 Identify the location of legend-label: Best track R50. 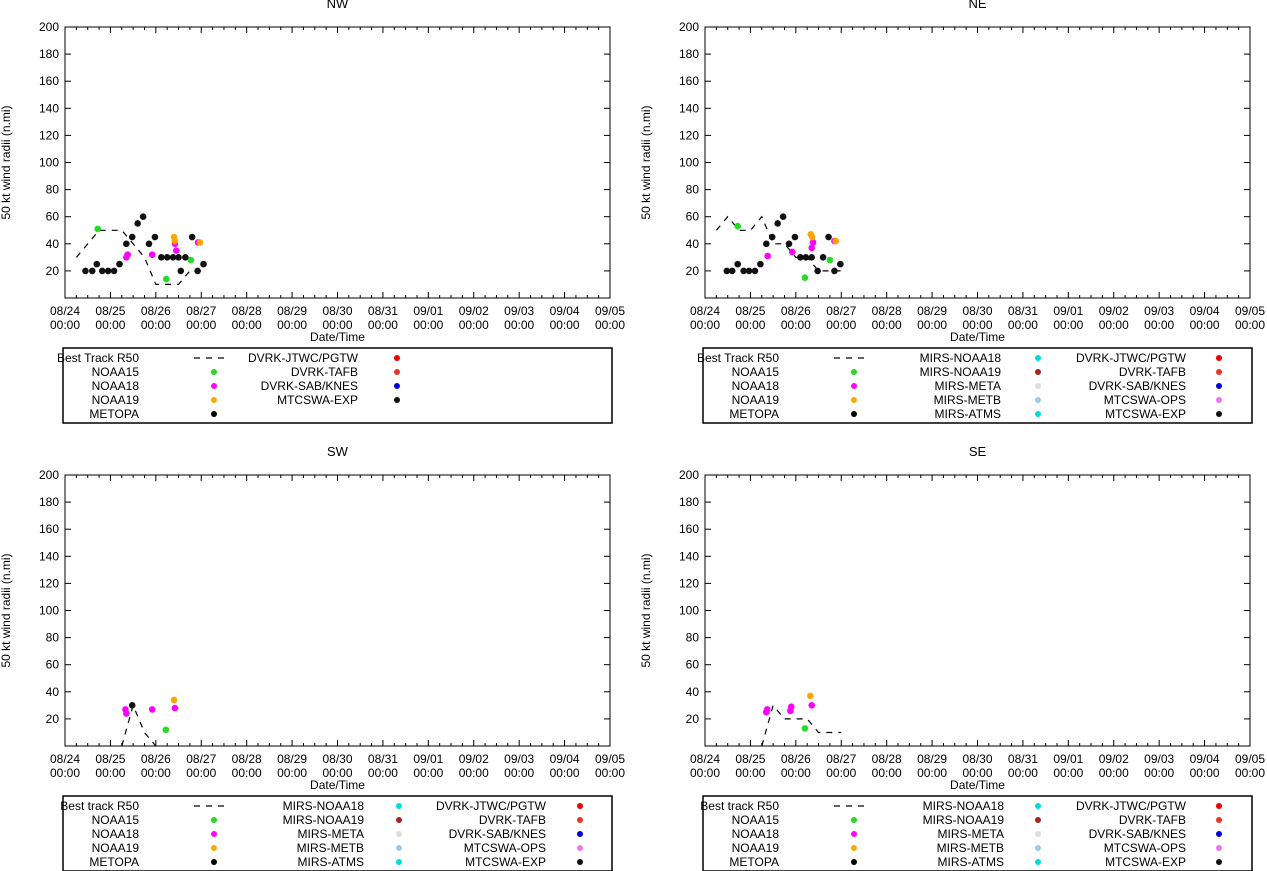
(99, 806).